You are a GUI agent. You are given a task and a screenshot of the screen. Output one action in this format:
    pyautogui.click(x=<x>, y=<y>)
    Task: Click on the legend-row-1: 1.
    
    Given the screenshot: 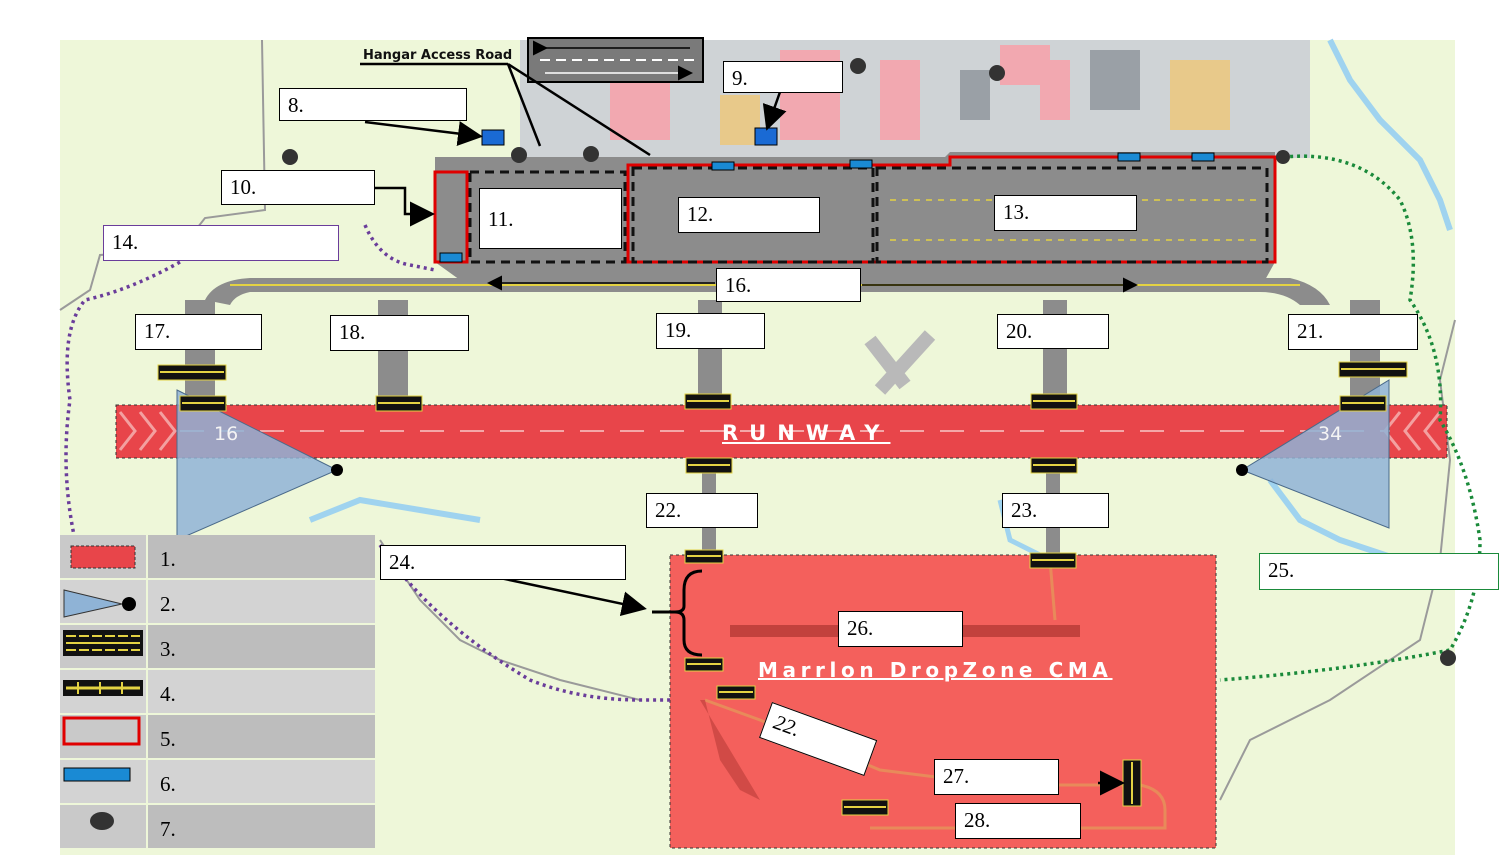 What is the action you would take?
    pyautogui.click(x=217, y=557)
    